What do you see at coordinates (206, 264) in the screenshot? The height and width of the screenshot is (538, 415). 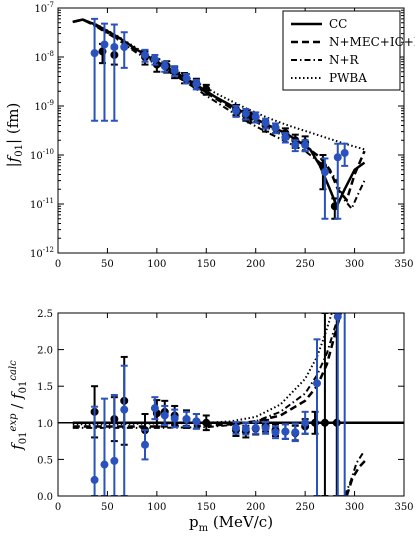 I see `top-x-tick-label: 150` at bounding box center [206, 264].